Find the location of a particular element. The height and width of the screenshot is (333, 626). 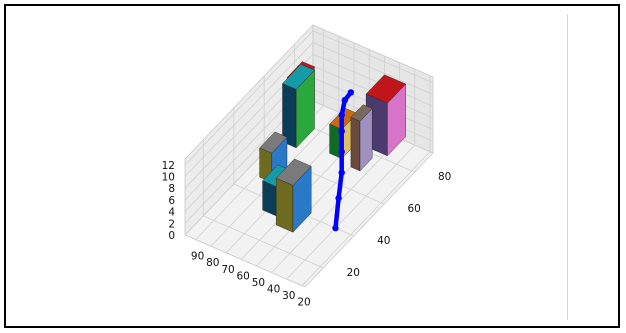

x-tick-label: 30 is located at coordinates (288, 296).